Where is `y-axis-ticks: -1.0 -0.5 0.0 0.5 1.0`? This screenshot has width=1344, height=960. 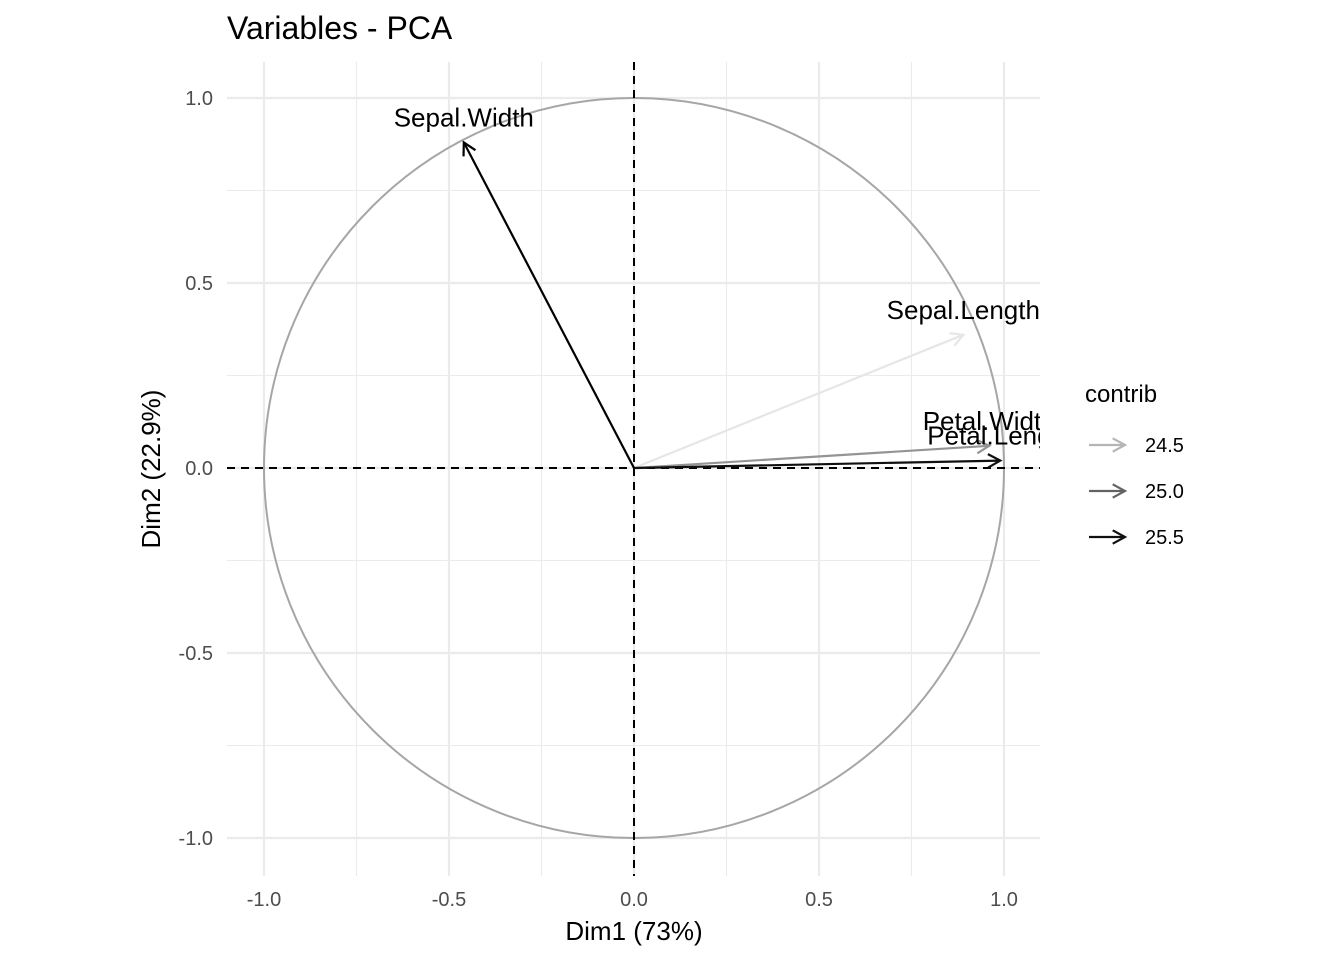 y-axis-ticks: -1.0 -0.5 0.0 0.5 1.0 is located at coordinates (196, 469).